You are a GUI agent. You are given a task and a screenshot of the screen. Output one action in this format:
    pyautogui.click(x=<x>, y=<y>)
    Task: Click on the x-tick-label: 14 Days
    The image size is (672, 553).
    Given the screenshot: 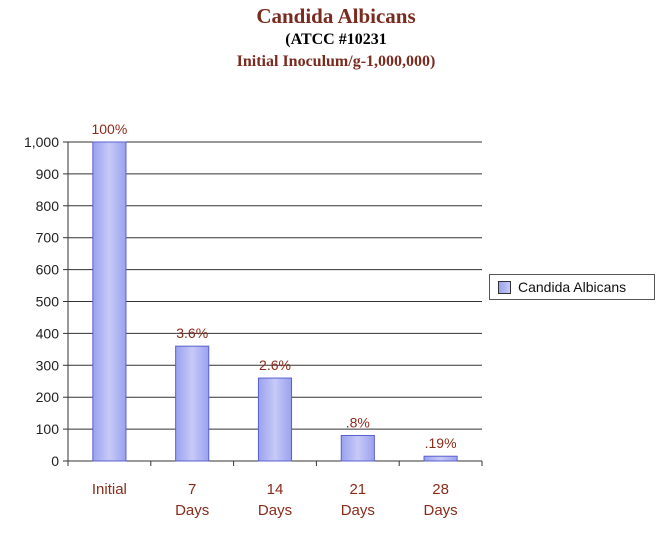 What is the action you would take?
    pyautogui.click(x=275, y=500)
    